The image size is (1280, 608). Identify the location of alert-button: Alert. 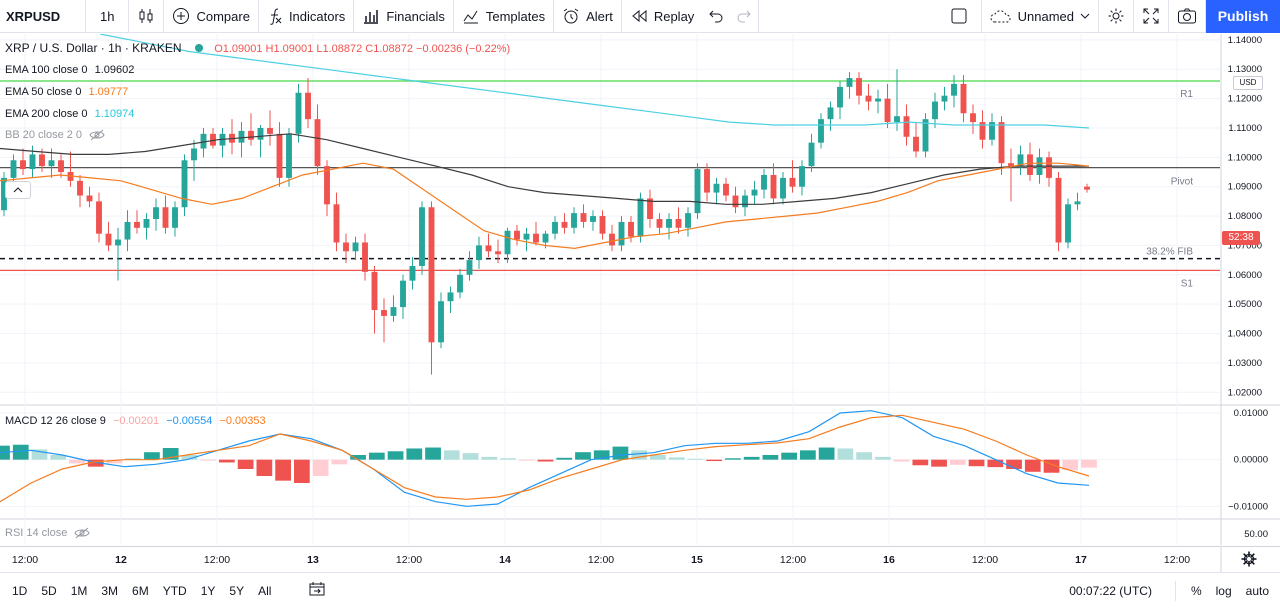
(588, 16).